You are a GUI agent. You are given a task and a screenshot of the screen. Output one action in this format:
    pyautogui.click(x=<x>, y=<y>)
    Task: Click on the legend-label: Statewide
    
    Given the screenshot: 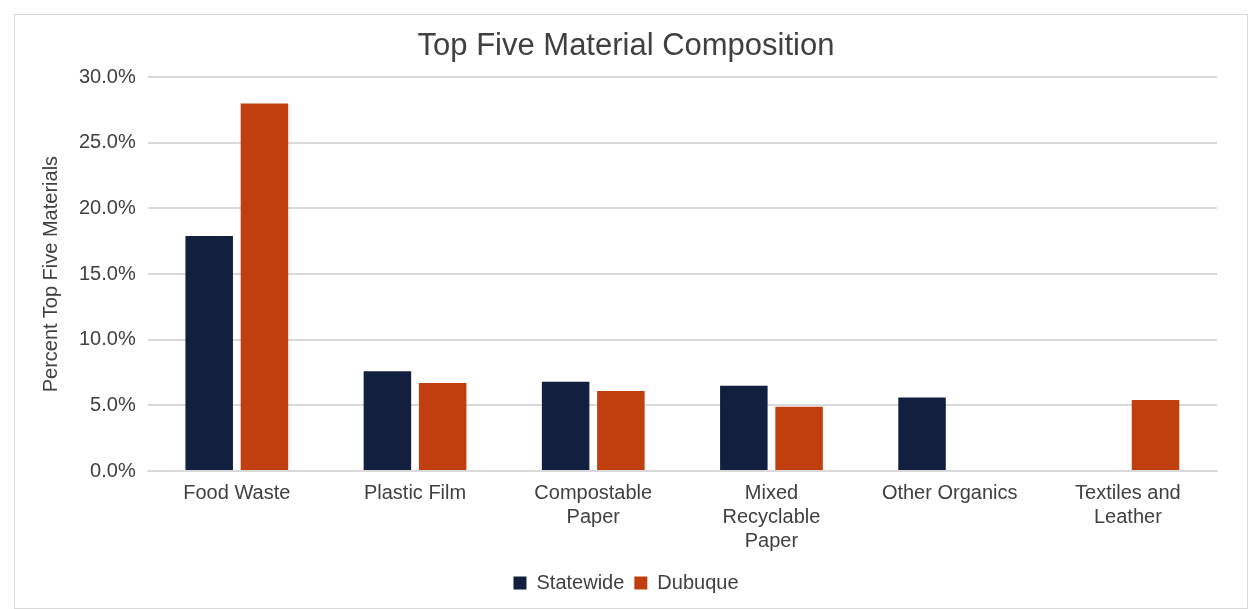 What is the action you would take?
    pyautogui.click(x=580, y=581)
    